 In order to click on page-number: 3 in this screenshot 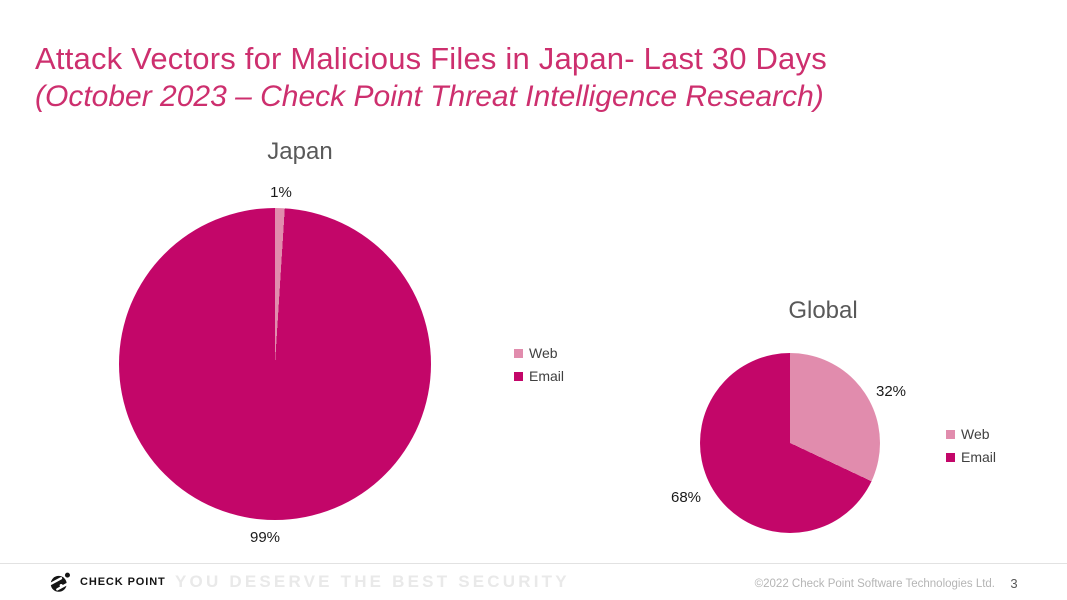, I will do `click(1014, 583)`.